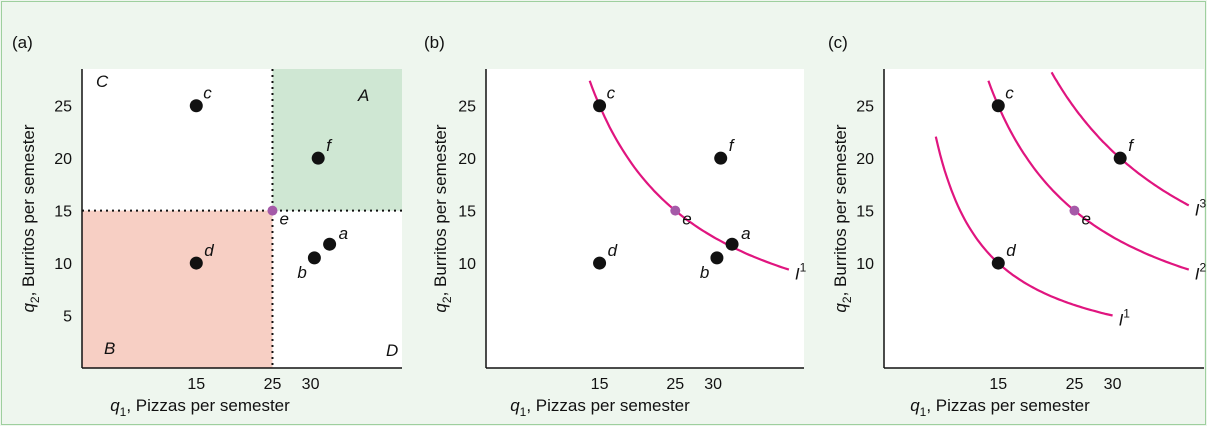  Describe the element at coordinates (363, 95) in the screenshot. I see `region-label-A: A` at that location.